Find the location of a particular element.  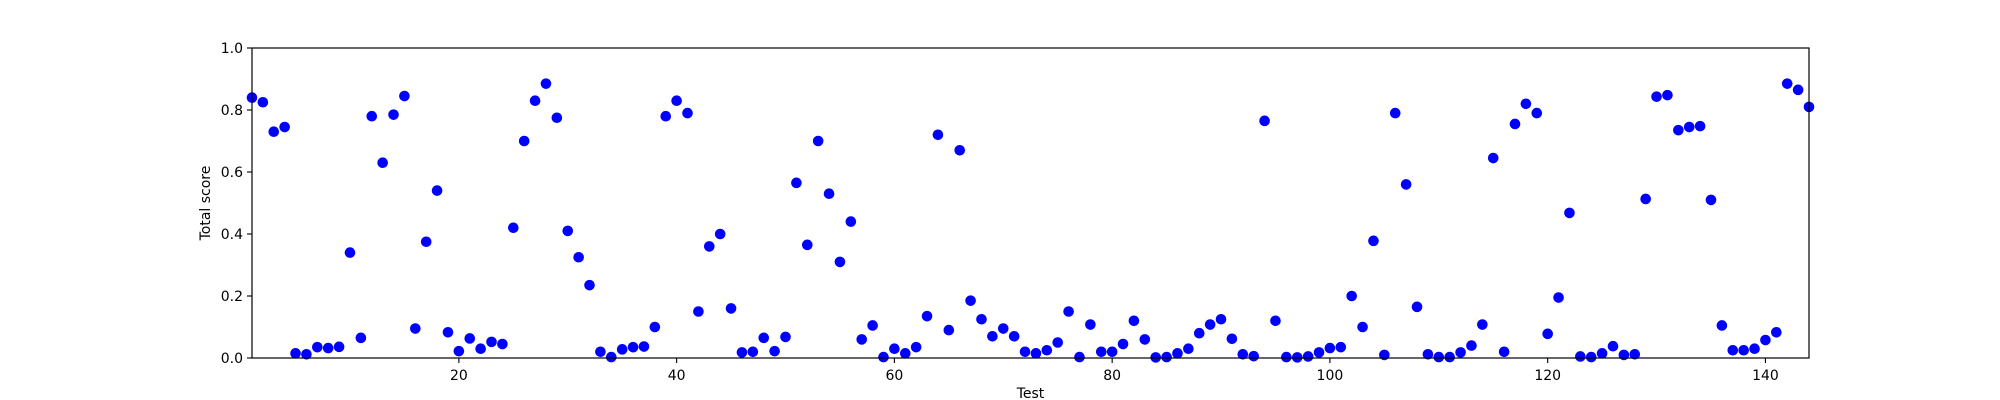

x-axis-label: Test is located at coordinates (1030, 393).